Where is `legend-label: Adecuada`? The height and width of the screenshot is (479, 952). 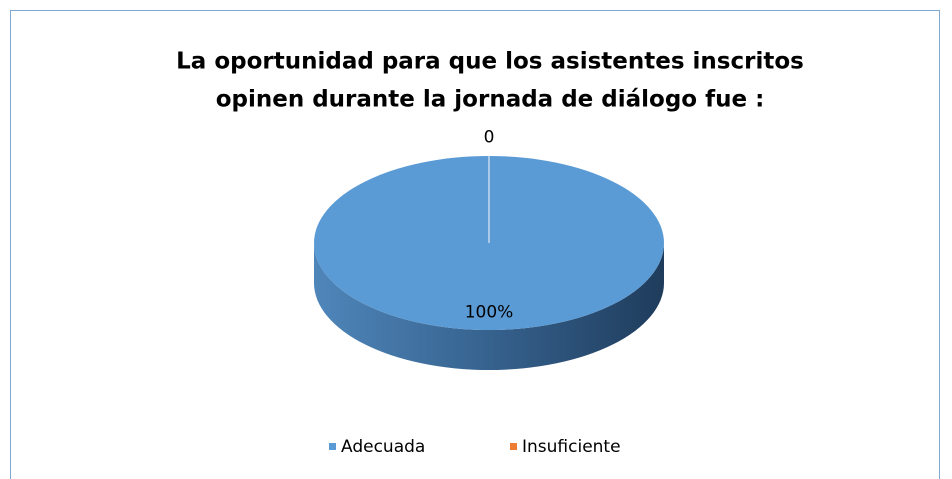 legend-label: Adecuada is located at coordinates (383, 447).